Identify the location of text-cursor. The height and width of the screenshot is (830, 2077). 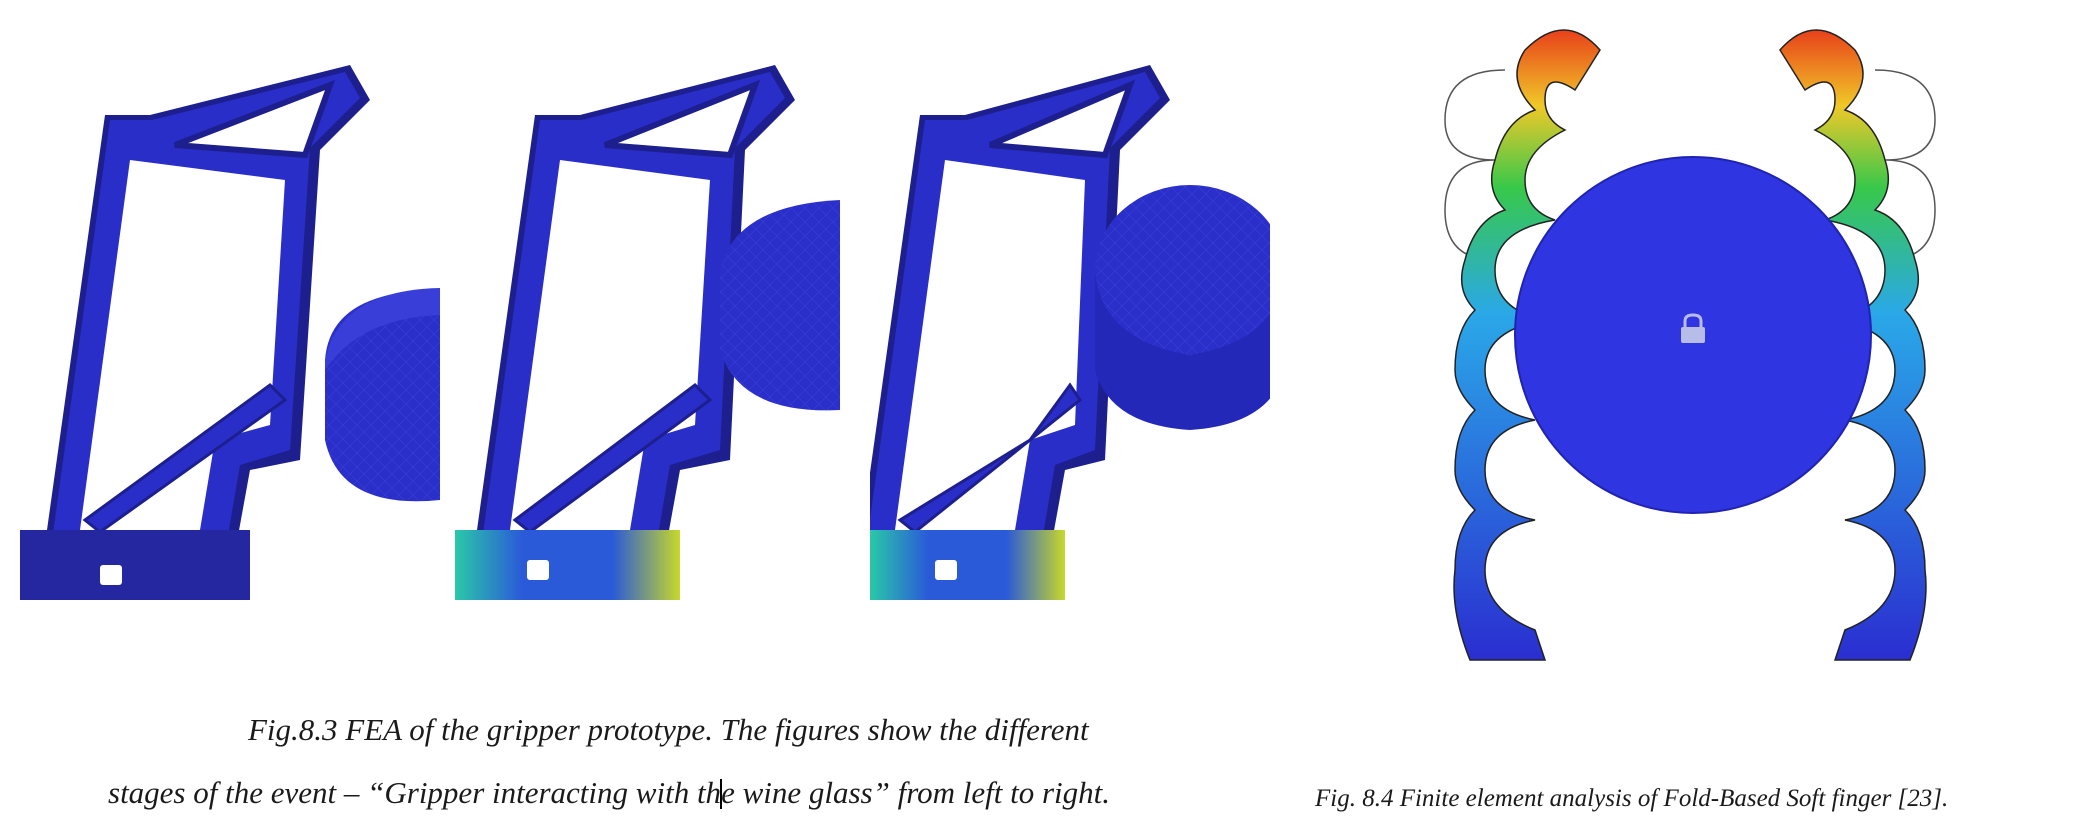
(721, 794).